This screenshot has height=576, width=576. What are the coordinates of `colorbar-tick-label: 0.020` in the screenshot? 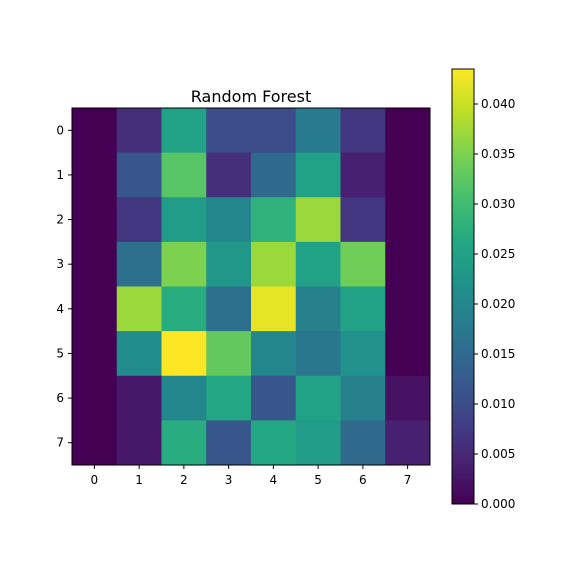 It's located at (498, 304).